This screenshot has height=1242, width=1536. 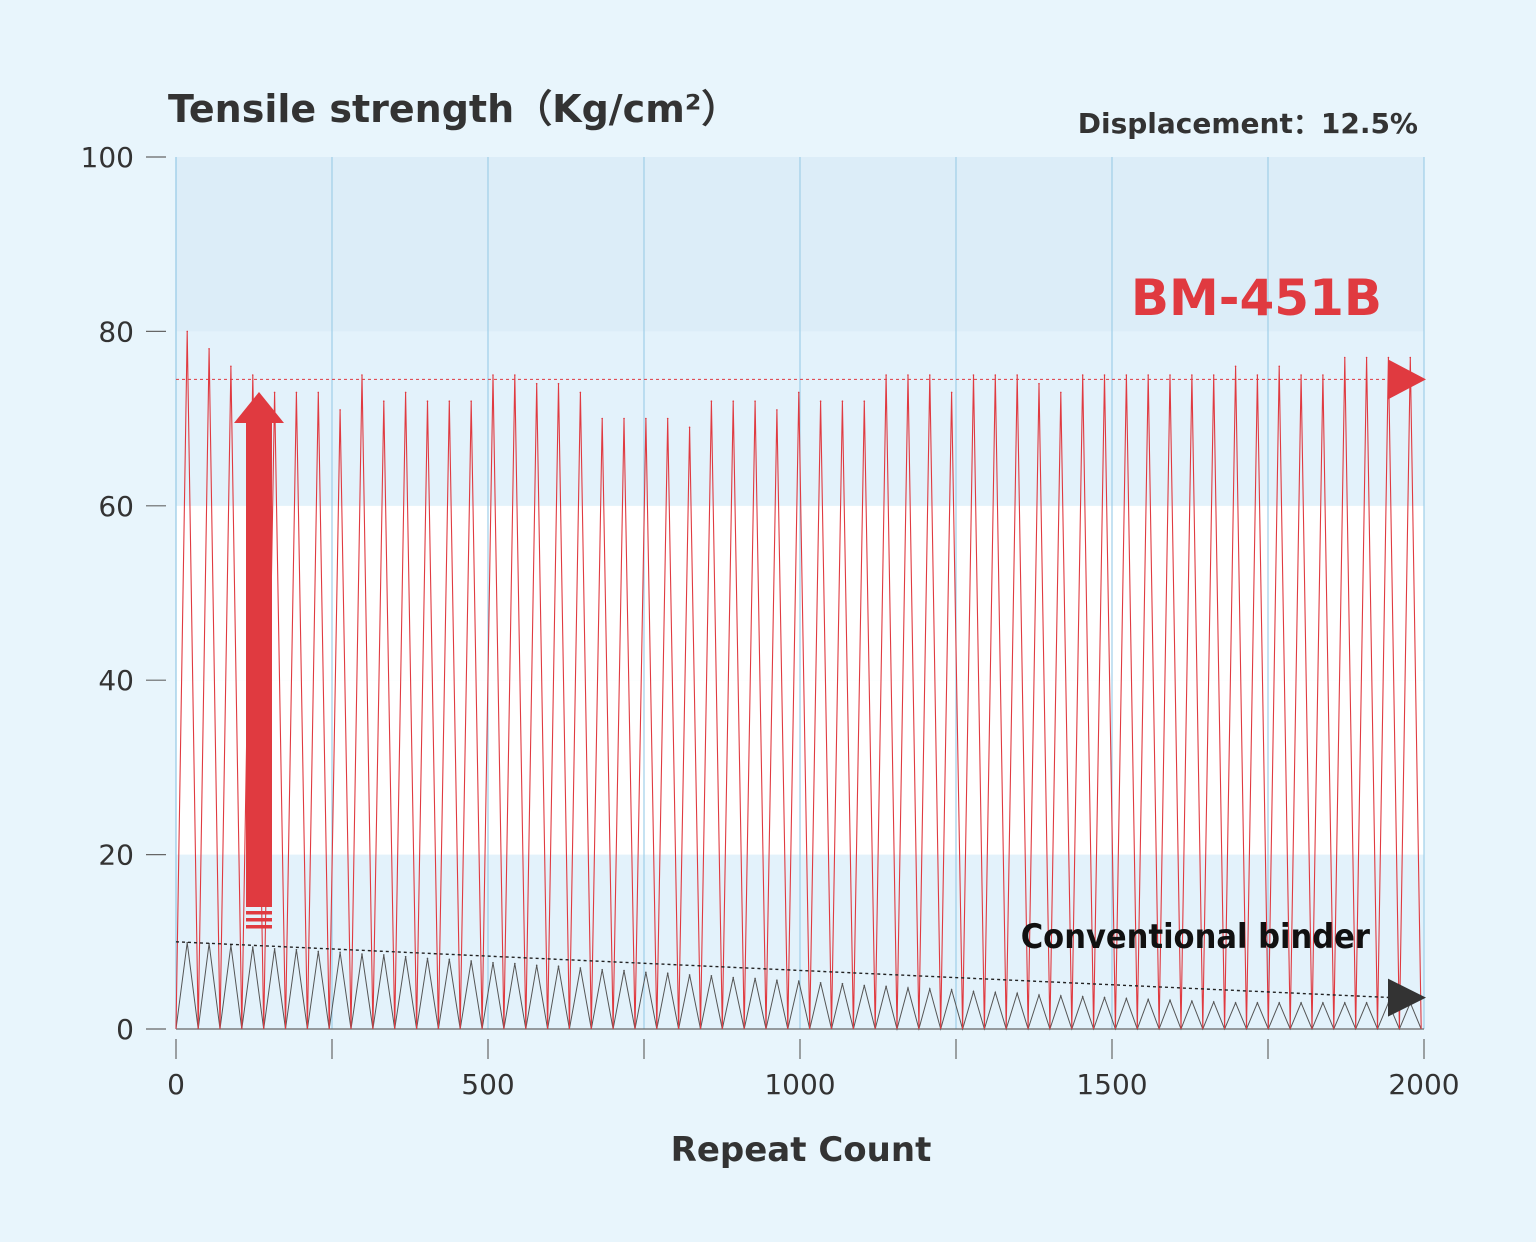 I want to click on y-tick-label: 100, so click(x=107, y=157).